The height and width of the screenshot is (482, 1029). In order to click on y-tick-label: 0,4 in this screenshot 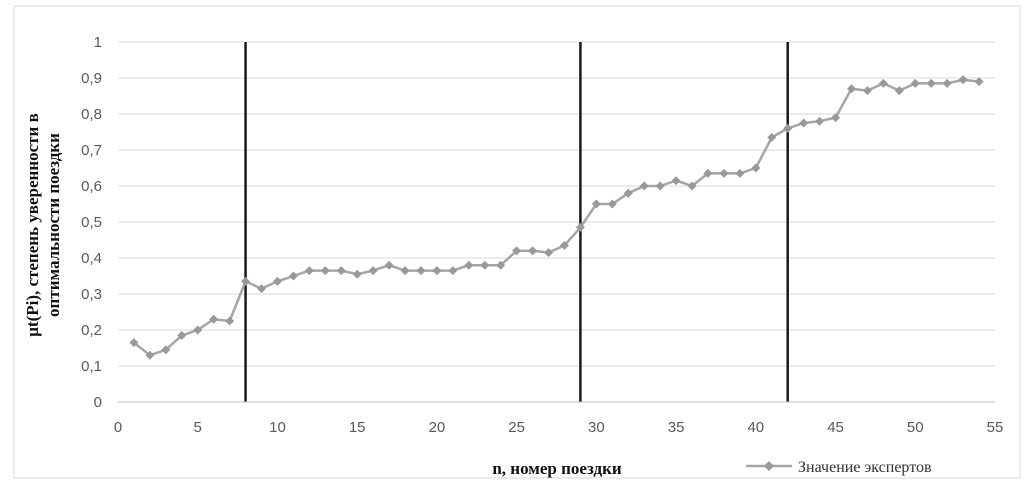, I will do `click(91, 258)`.